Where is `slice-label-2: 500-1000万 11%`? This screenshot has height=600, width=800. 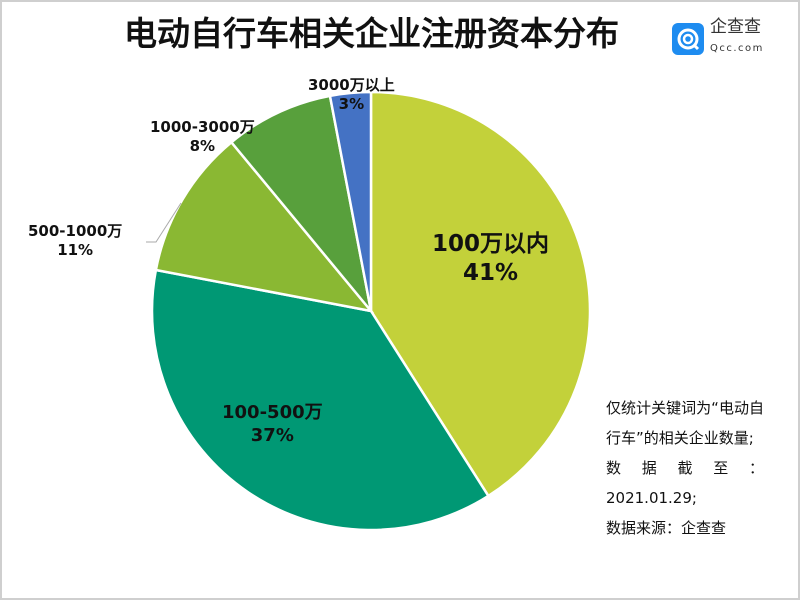
slice-label-2: 500-1000万 11% is located at coordinates (75, 240).